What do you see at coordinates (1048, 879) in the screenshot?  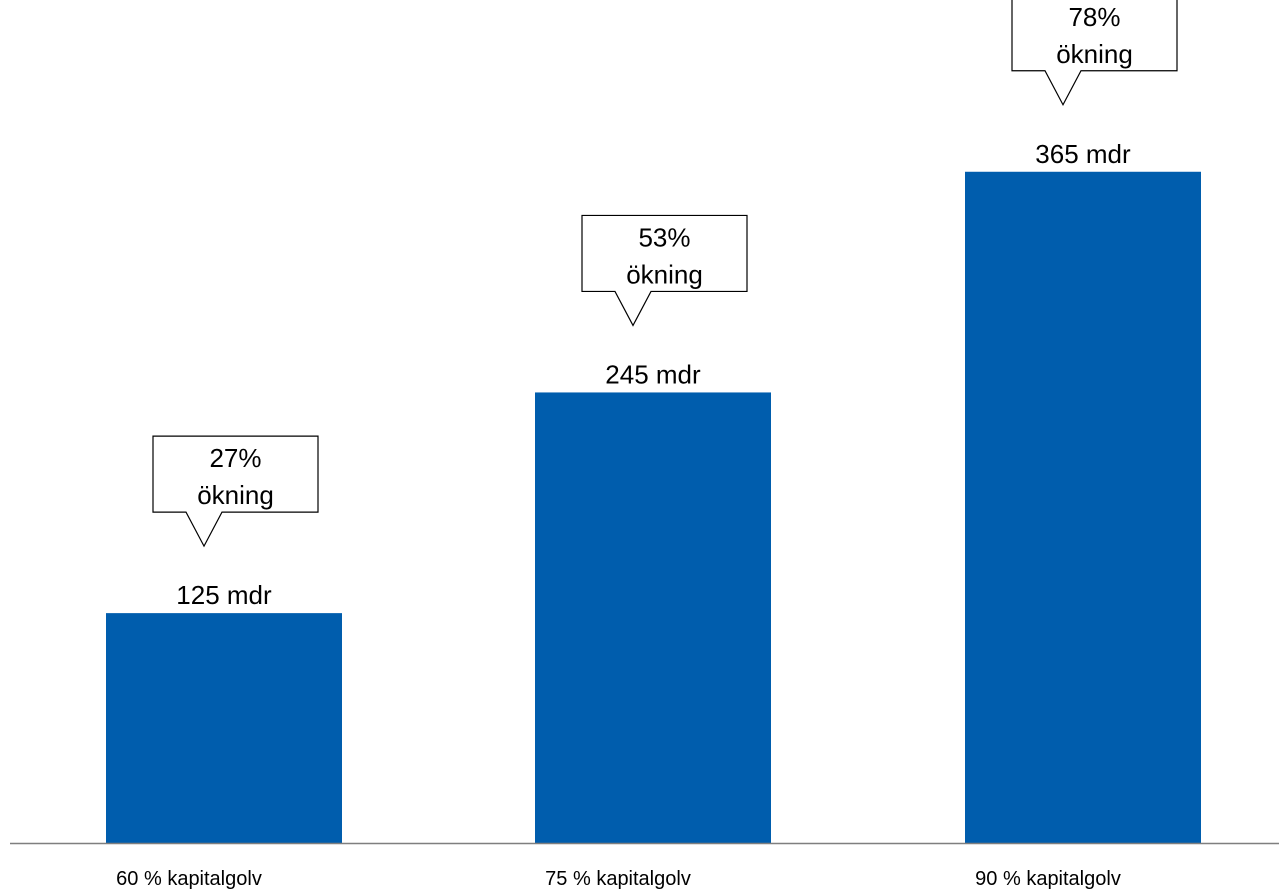 I see `x-tick-label: 90 % kapitalgolv` at bounding box center [1048, 879].